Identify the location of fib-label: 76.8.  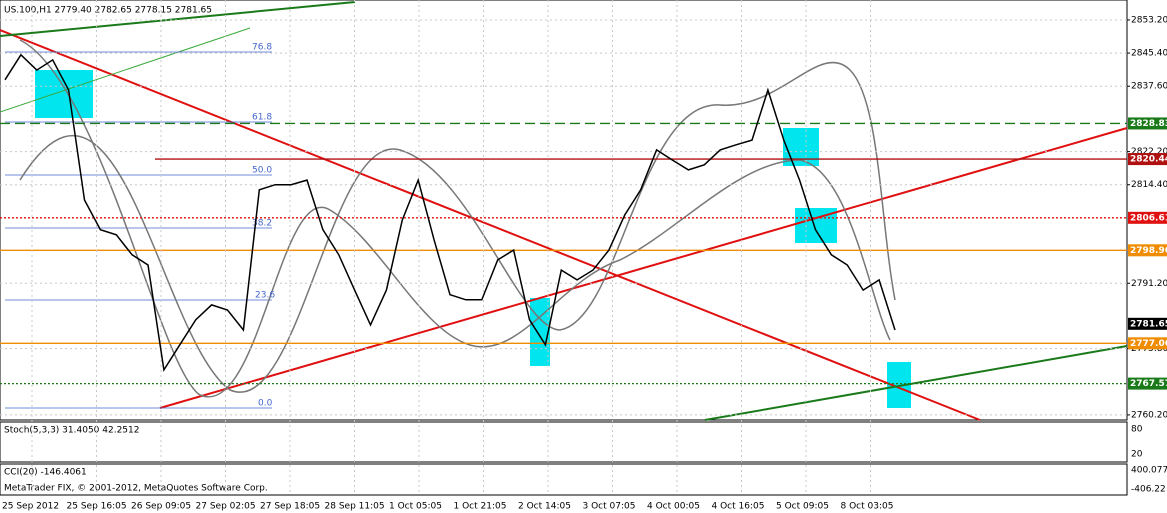
(262, 48).